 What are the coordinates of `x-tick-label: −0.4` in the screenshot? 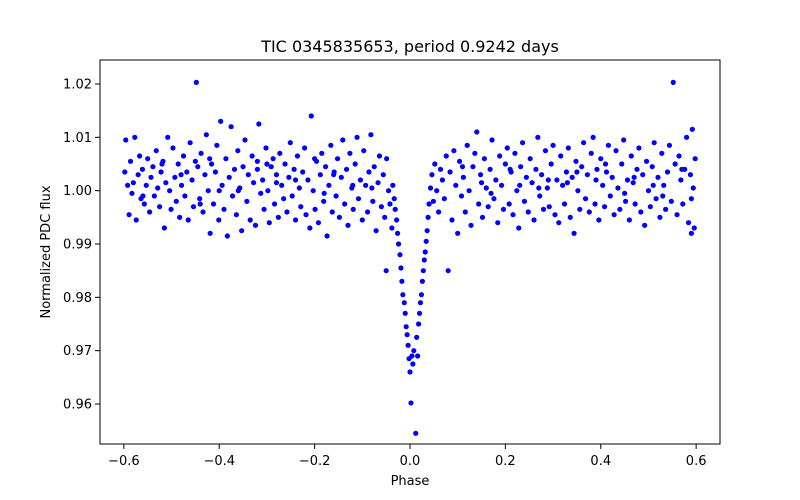 It's located at (219, 461).